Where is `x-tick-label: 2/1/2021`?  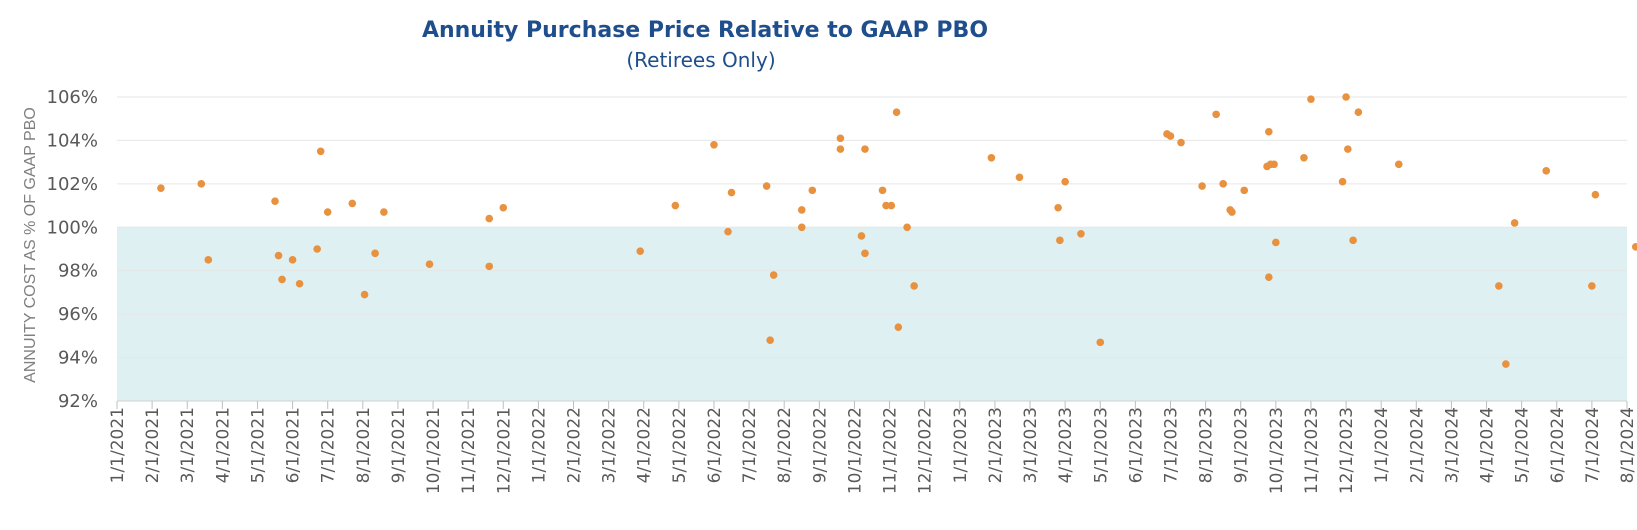
x-tick-label: 2/1/2021 is located at coordinates (153, 445).